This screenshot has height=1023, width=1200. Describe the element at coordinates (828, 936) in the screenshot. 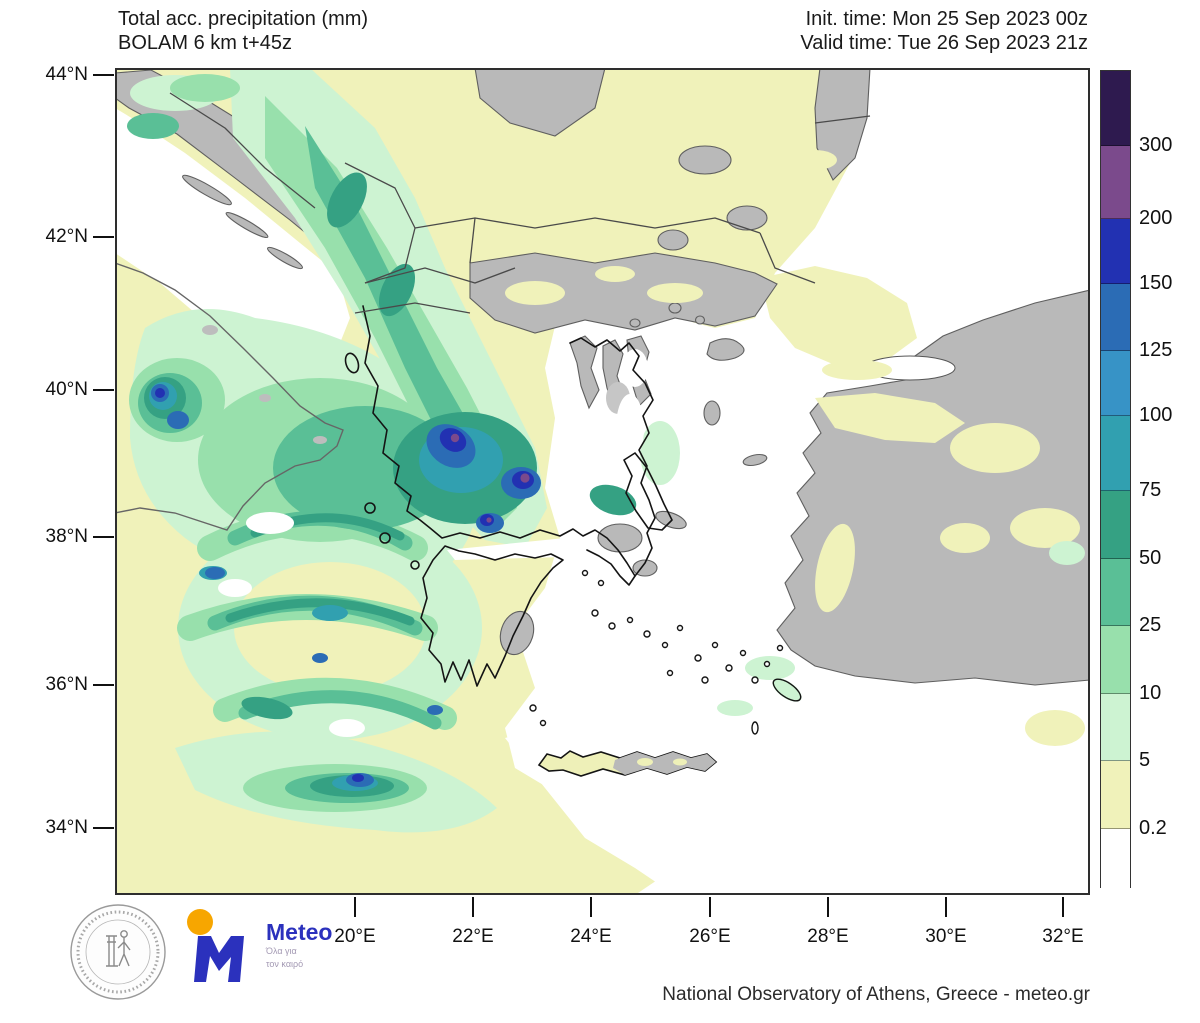

I see `lon-label: 28°E` at that location.